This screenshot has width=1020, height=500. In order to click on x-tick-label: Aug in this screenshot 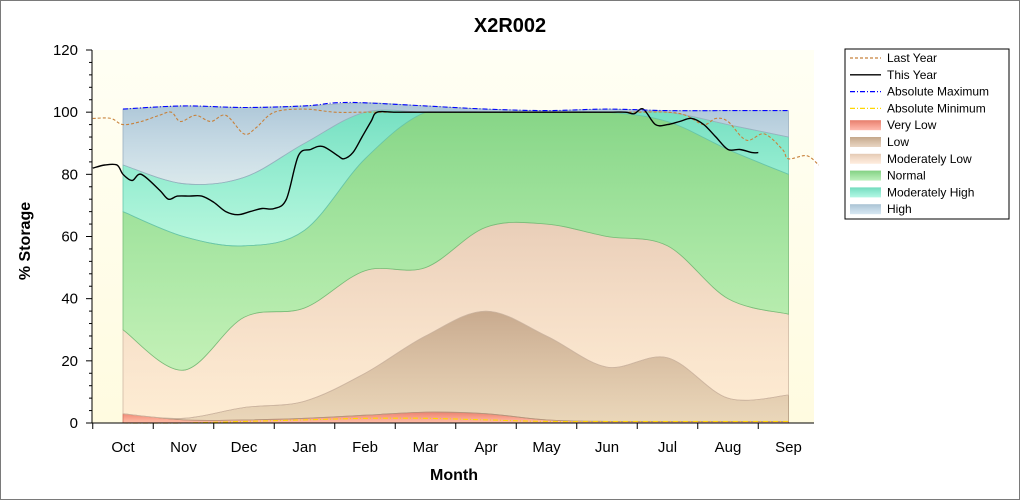, I will do `click(728, 447)`.